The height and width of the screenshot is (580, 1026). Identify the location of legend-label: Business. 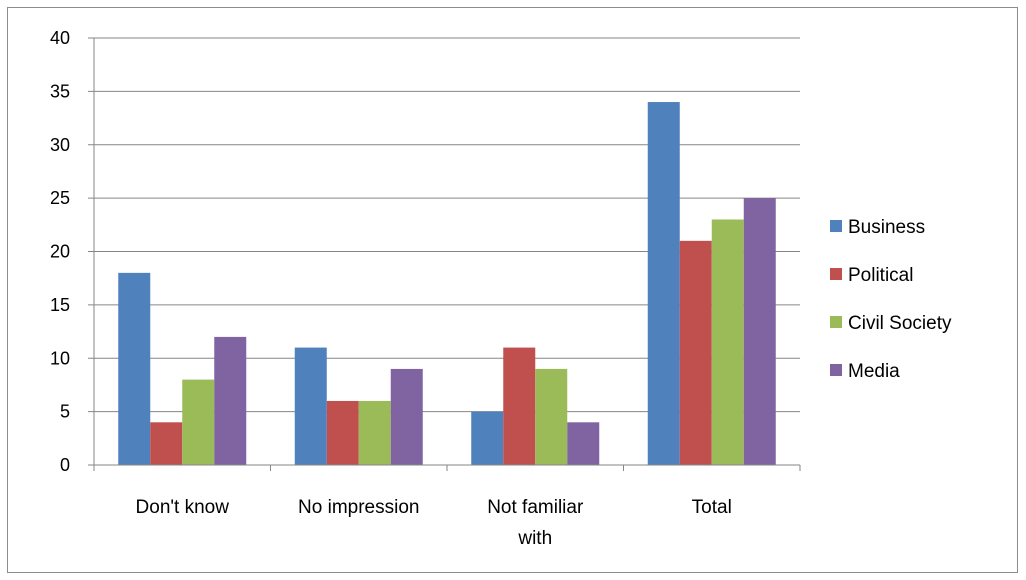
(886, 227).